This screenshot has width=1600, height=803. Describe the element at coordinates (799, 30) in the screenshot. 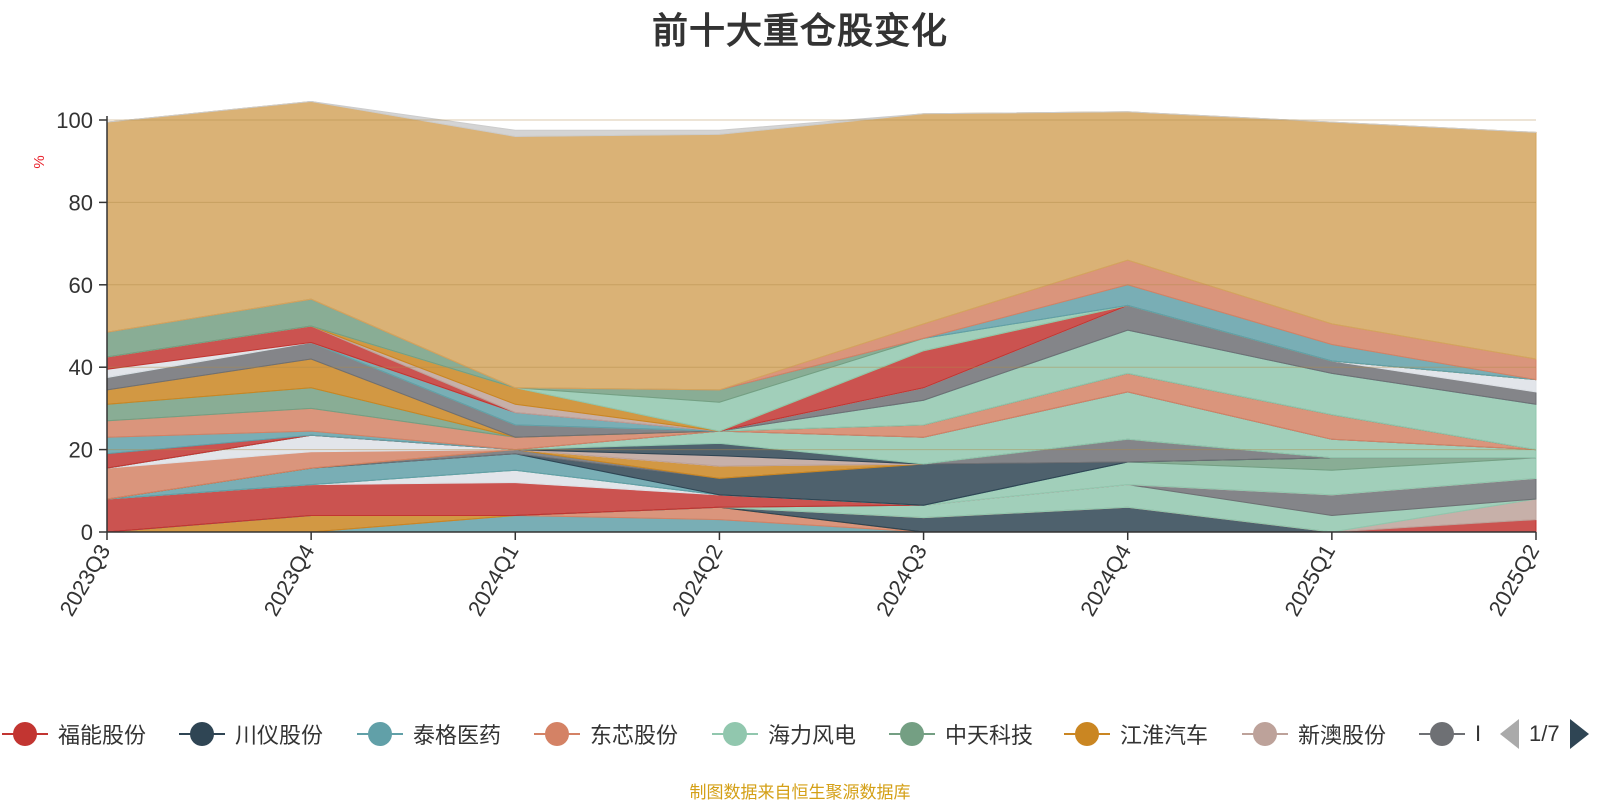

I see `chart-title: 前十大重仓股变化` at that location.